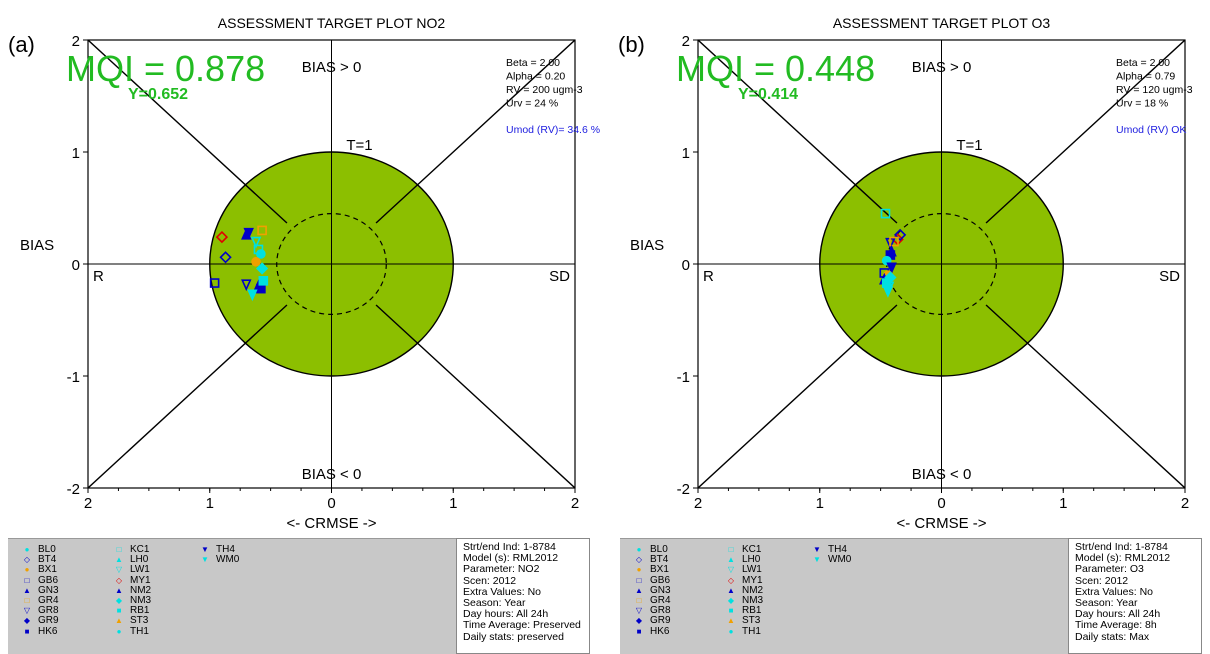  What do you see at coordinates (129, 590) in the screenshot?
I see `legend-item: ▲ NM2` at bounding box center [129, 590].